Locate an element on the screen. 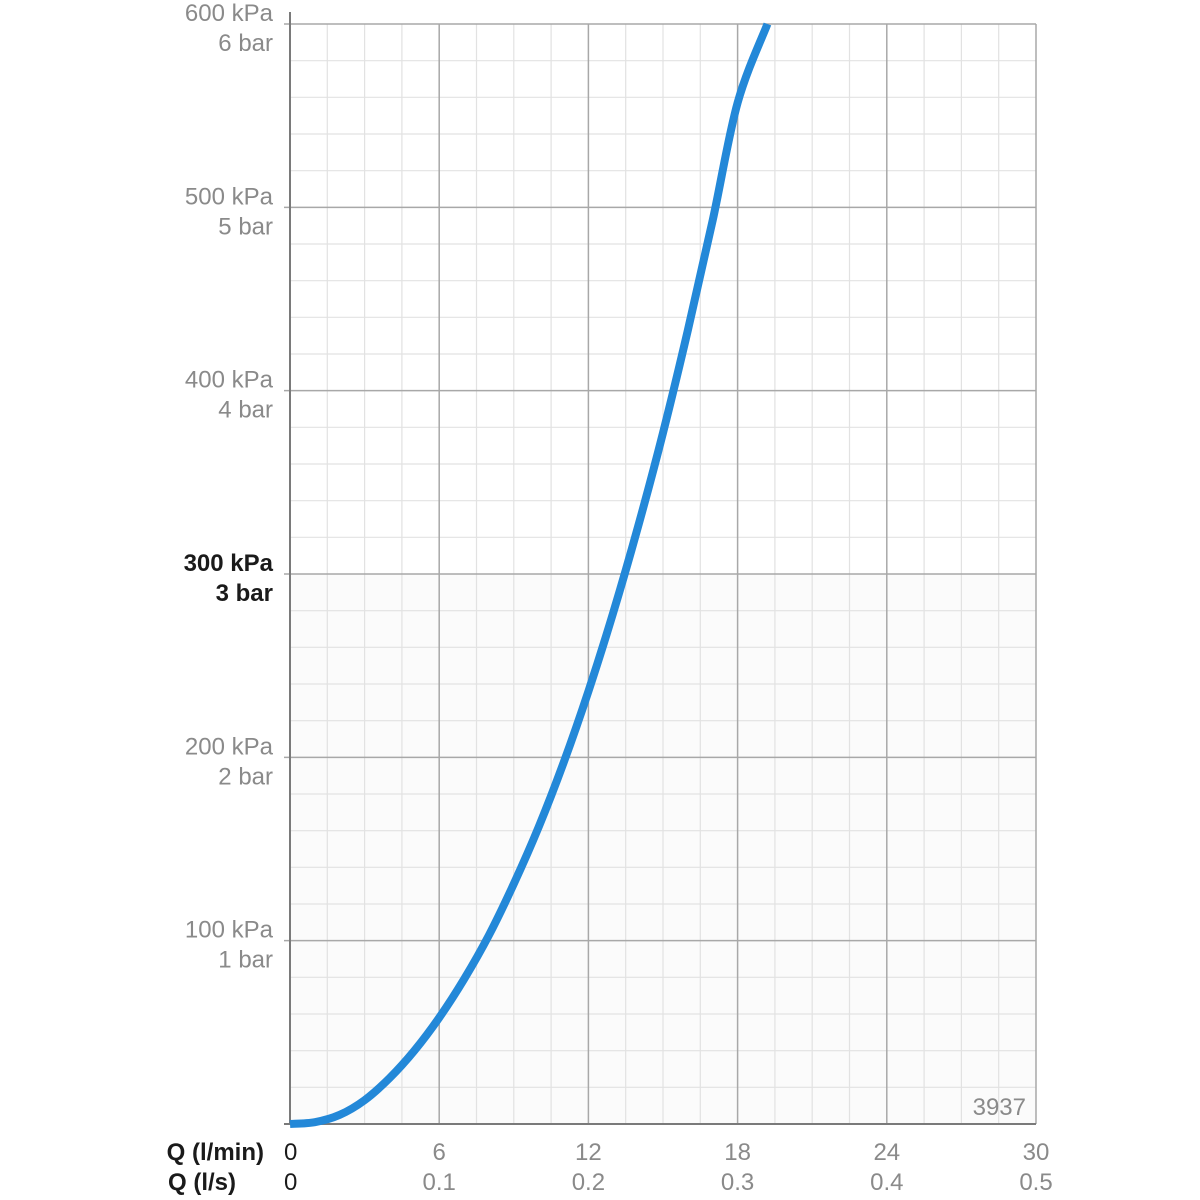  chart-code-label: 3937 is located at coordinates (999, 1107).